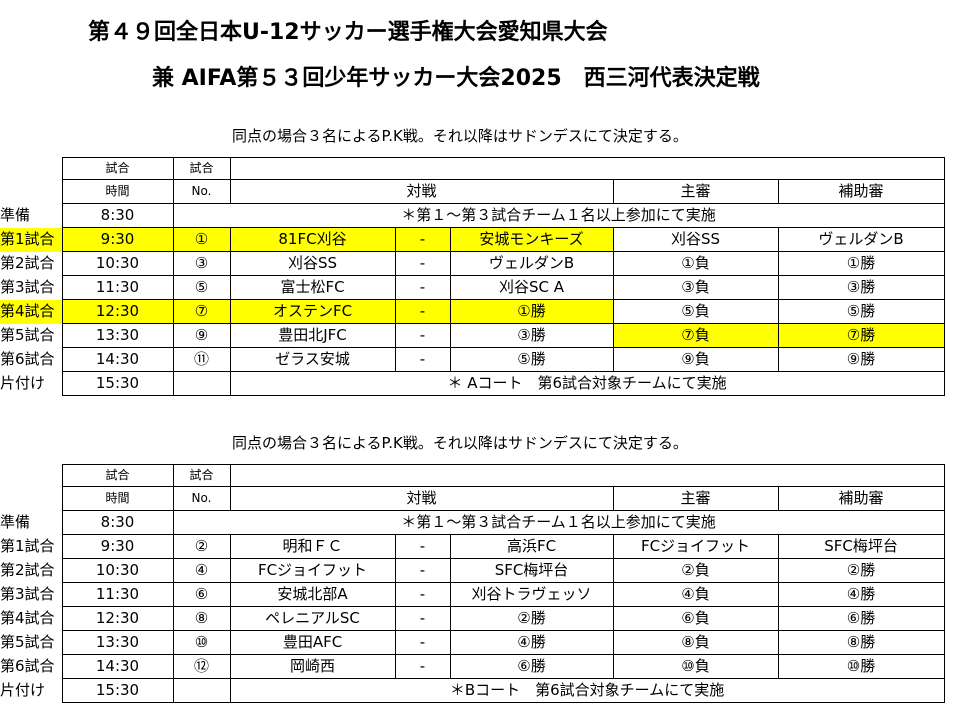  What do you see at coordinates (117, 594) in the screenshot?
I see `match-time: 11:30` at bounding box center [117, 594].